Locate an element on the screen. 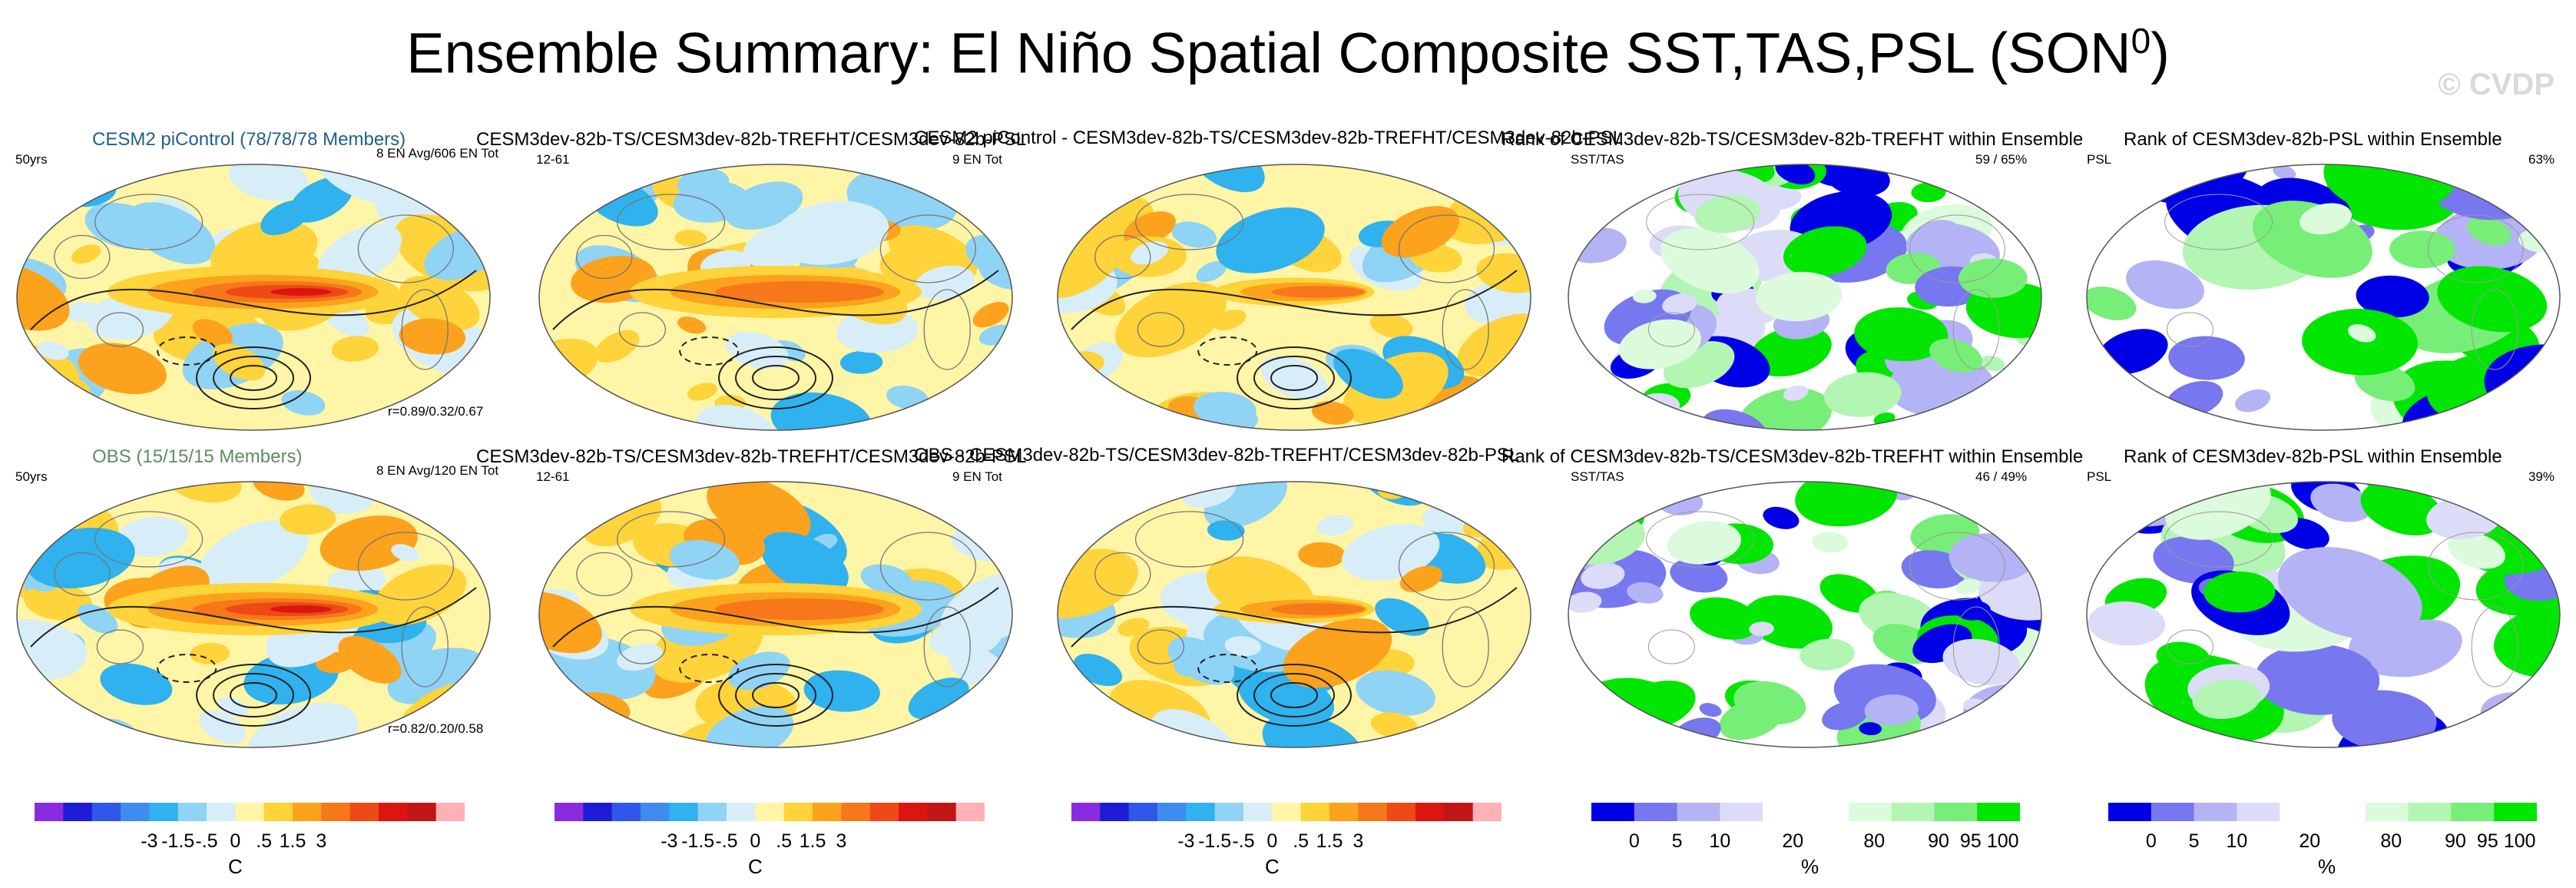 The height and width of the screenshot is (888, 2576). panel-left-label: 12-61 is located at coordinates (553, 159).